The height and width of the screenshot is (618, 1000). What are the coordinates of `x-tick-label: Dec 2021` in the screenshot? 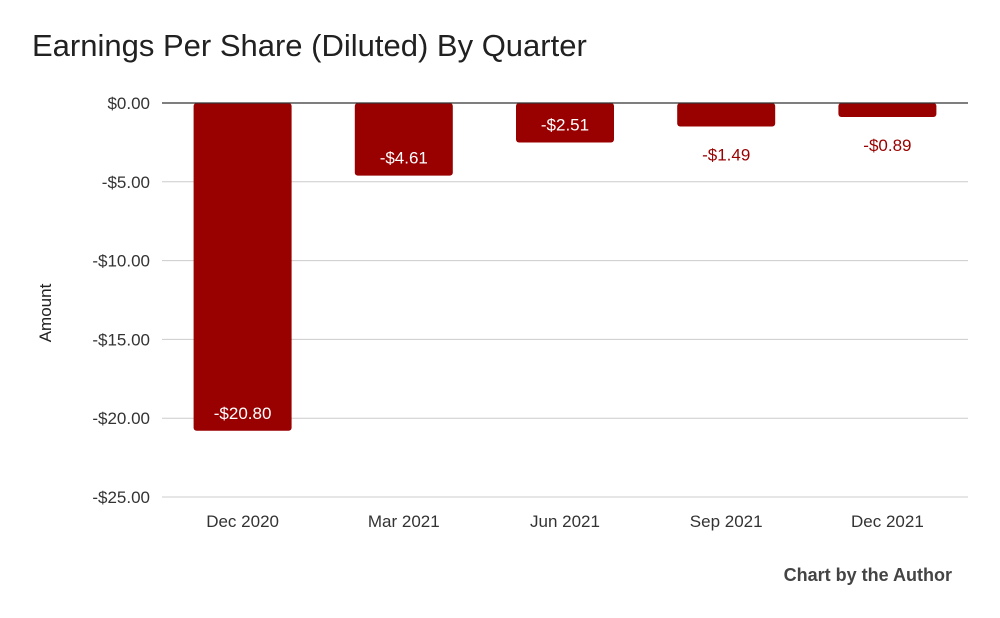 It's located at (887, 521).